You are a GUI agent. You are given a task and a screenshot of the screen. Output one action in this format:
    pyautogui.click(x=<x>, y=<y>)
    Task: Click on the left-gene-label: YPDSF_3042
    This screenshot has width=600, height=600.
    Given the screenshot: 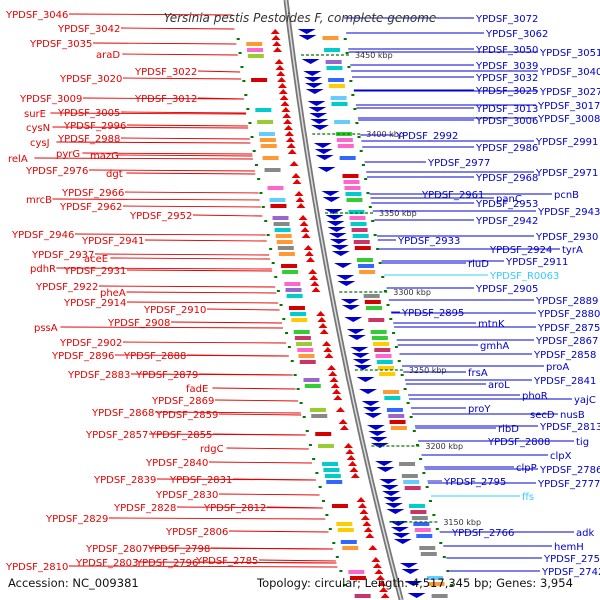 What is the action you would take?
    pyautogui.click(x=88, y=29)
    